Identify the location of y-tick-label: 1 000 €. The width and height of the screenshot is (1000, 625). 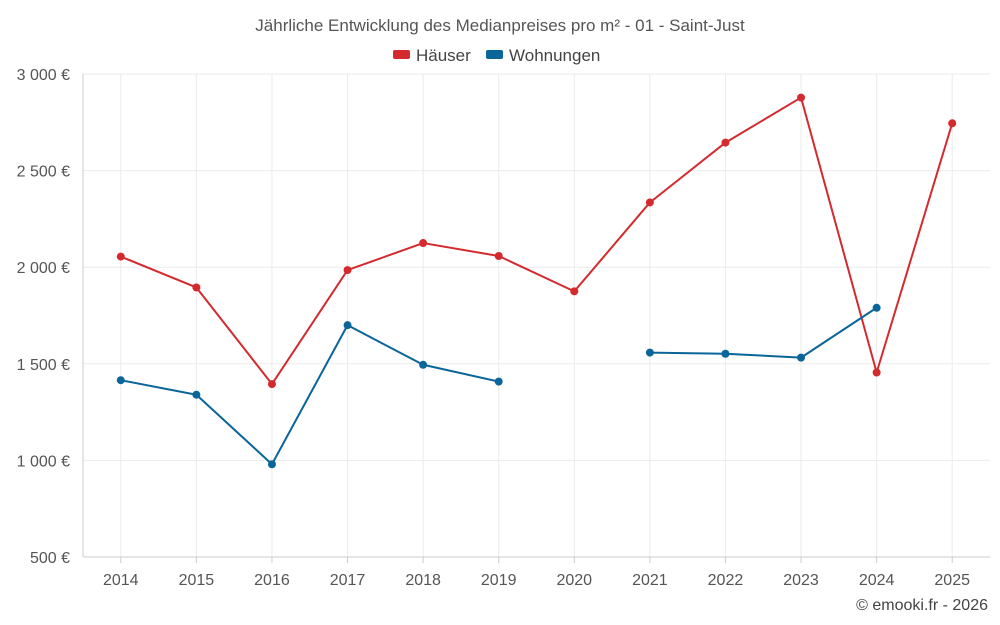
(43, 461).